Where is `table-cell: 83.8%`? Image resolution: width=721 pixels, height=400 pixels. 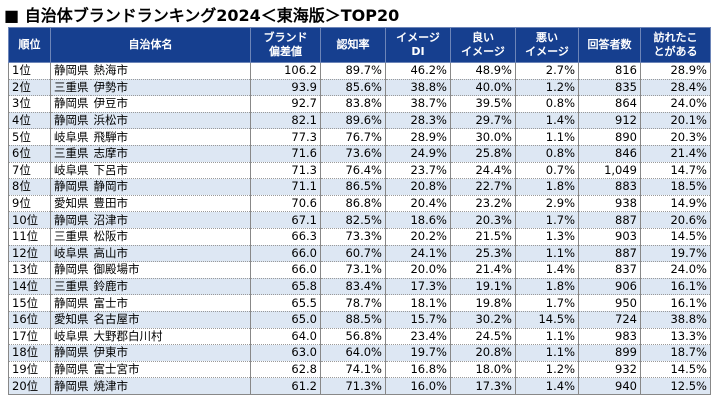 table-cell: 83.8% is located at coordinates (353, 104).